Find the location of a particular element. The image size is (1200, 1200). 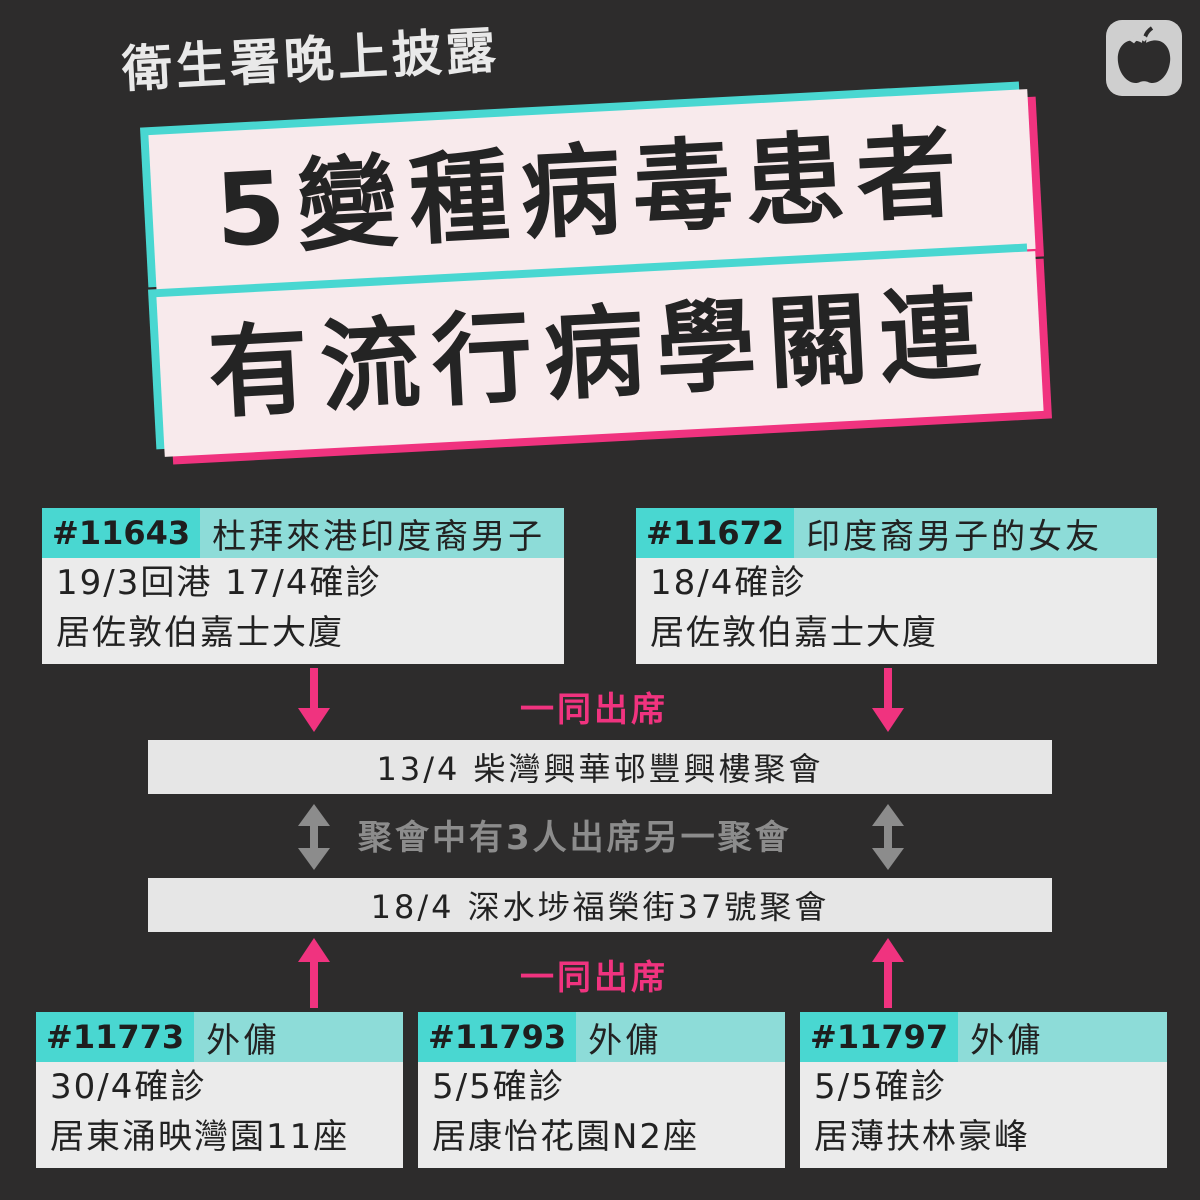

case-id: #11643 is located at coordinates (121, 533).